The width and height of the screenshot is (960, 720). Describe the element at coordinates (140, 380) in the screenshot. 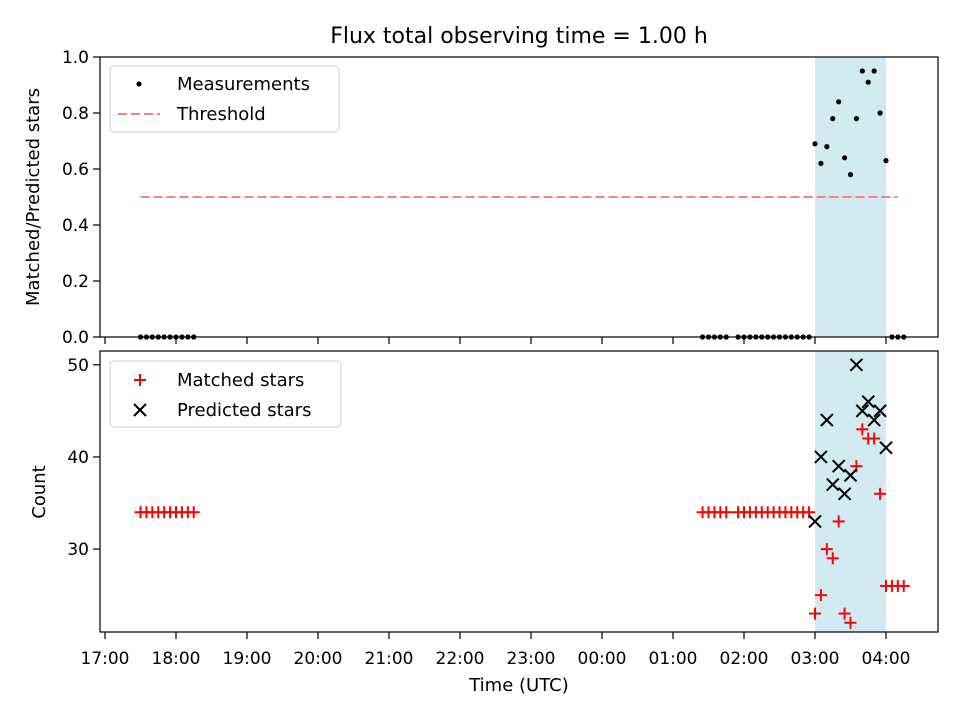

I see `legend-matched-marker` at that location.